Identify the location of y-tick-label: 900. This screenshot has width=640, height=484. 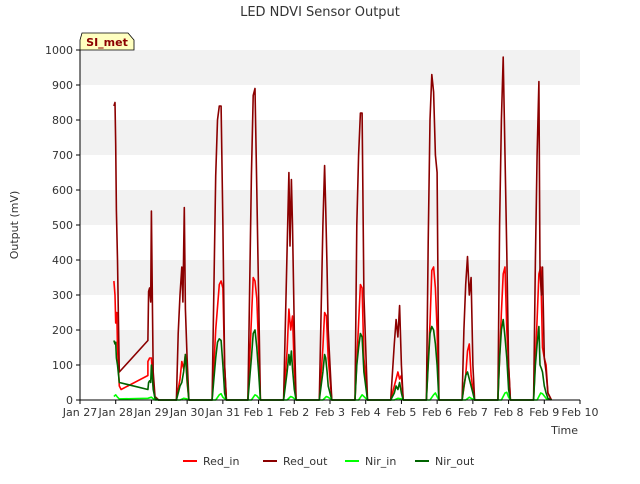
(62, 85).